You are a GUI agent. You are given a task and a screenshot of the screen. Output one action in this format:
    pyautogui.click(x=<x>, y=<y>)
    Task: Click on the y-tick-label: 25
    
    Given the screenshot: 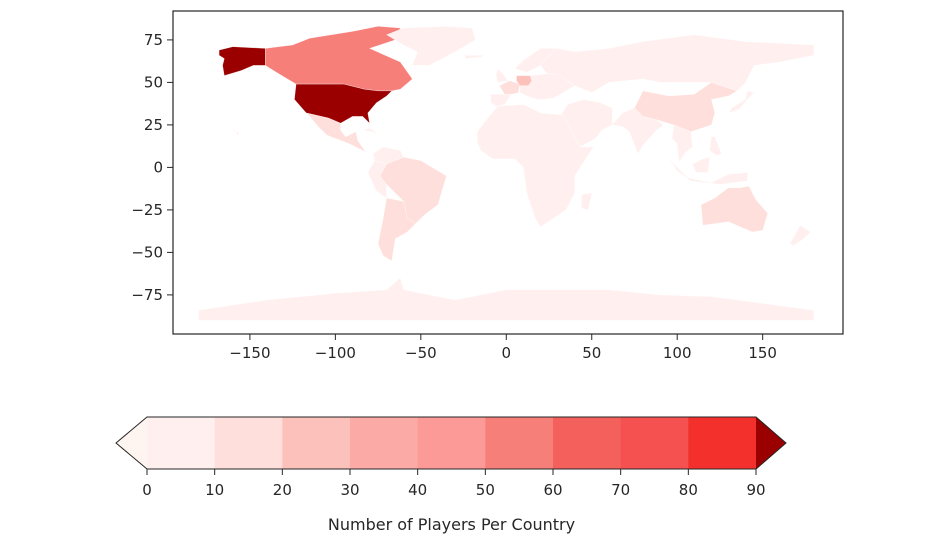 What is the action you would take?
    pyautogui.click(x=153, y=125)
    